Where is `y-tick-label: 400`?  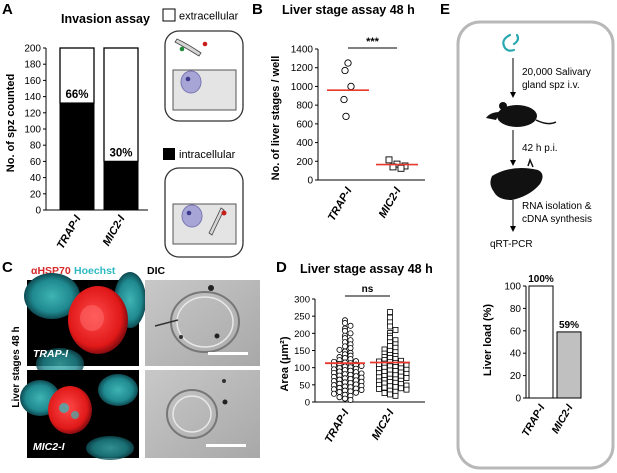
y-tick-label: 400 is located at coordinates (304, 143).